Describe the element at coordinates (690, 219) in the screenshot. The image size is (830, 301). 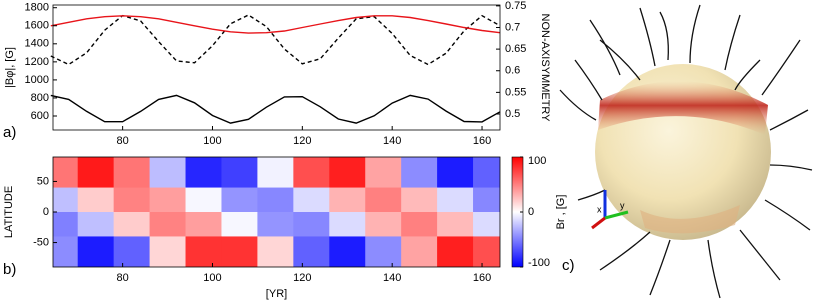
I see `sphere-band` at that location.